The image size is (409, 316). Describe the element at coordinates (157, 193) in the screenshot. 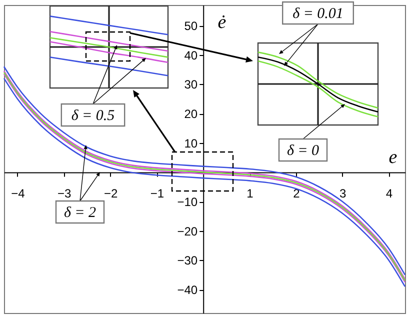

I see `x-tick-label: −1` at that location.